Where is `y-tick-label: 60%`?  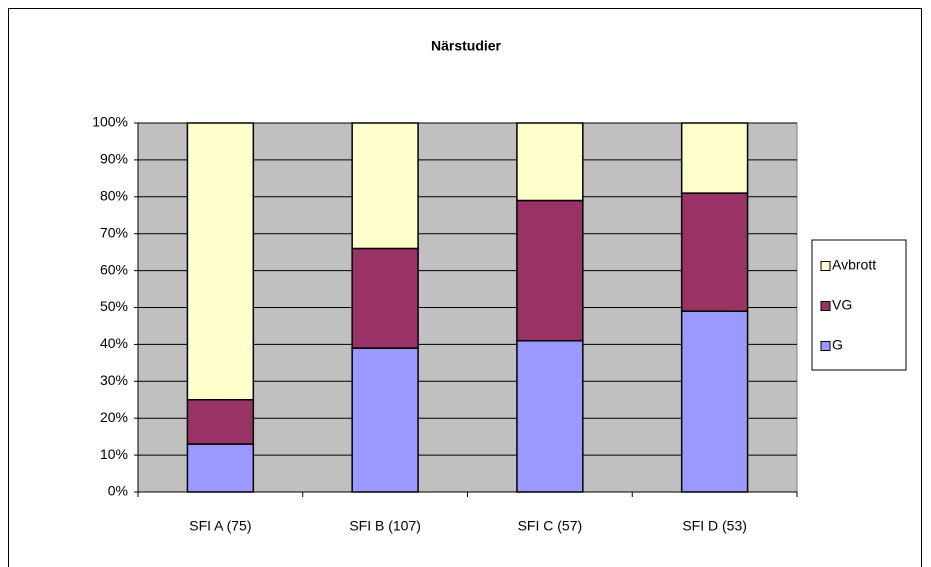
y-tick-label: 60% is located at coordinates (114, 269).